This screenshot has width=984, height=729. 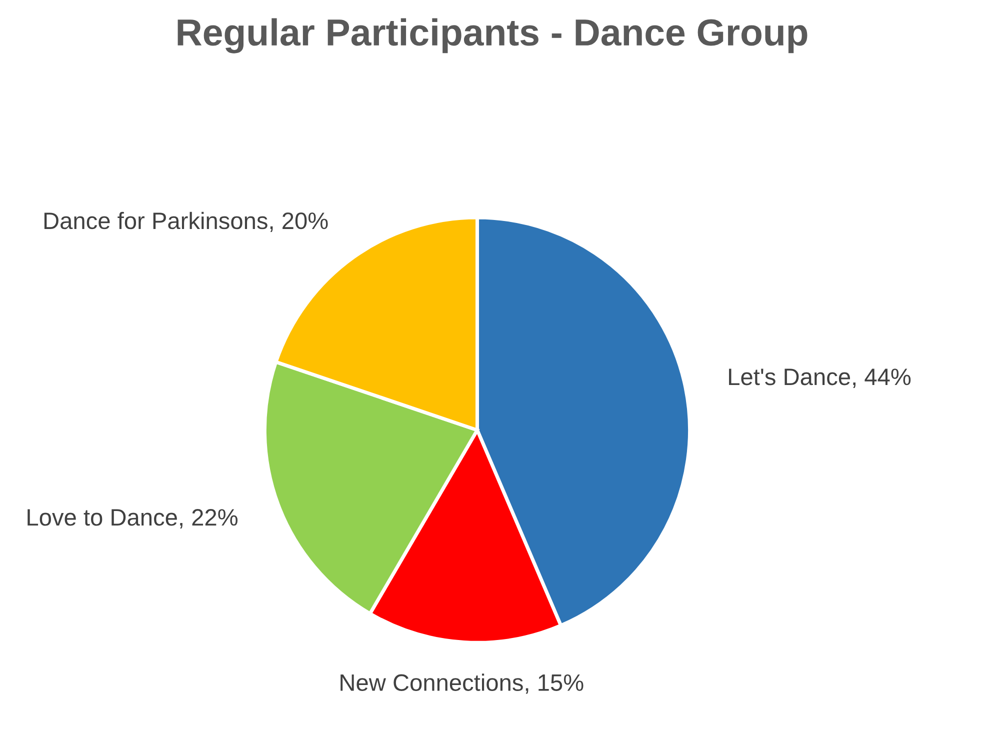 I want to click on slice-label: New Connections, 15%, so click(x=462, y=684).